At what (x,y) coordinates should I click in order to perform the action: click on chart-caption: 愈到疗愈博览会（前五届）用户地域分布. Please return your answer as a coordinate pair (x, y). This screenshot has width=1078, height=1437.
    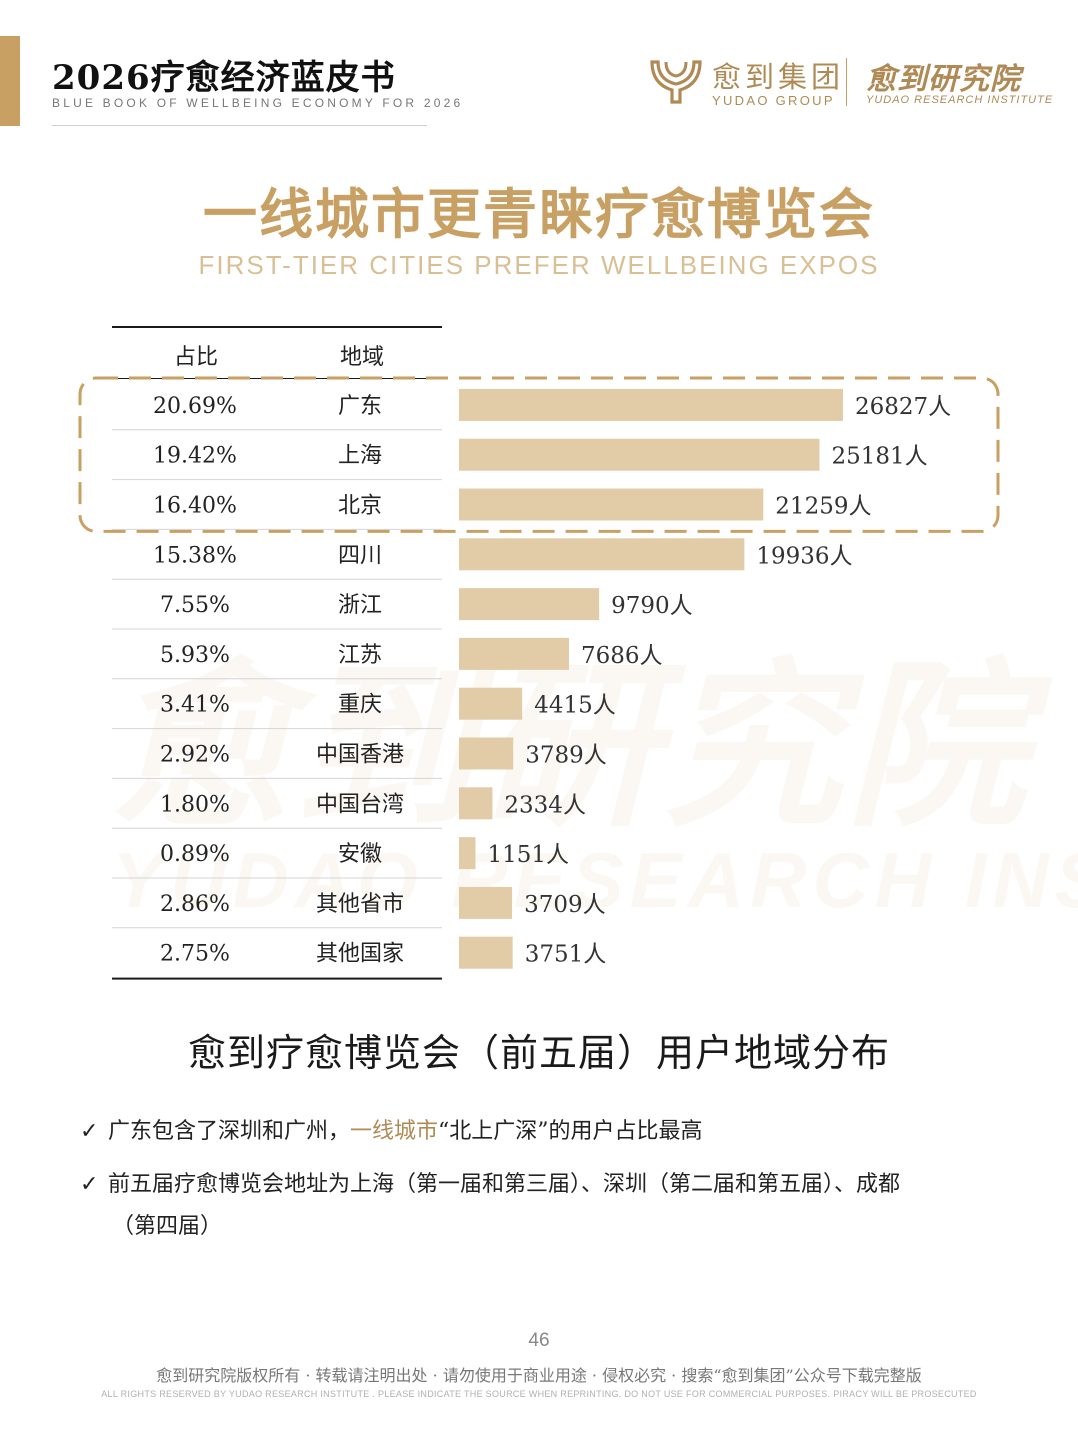
    Looking at the image, I should click on (538, 1053).